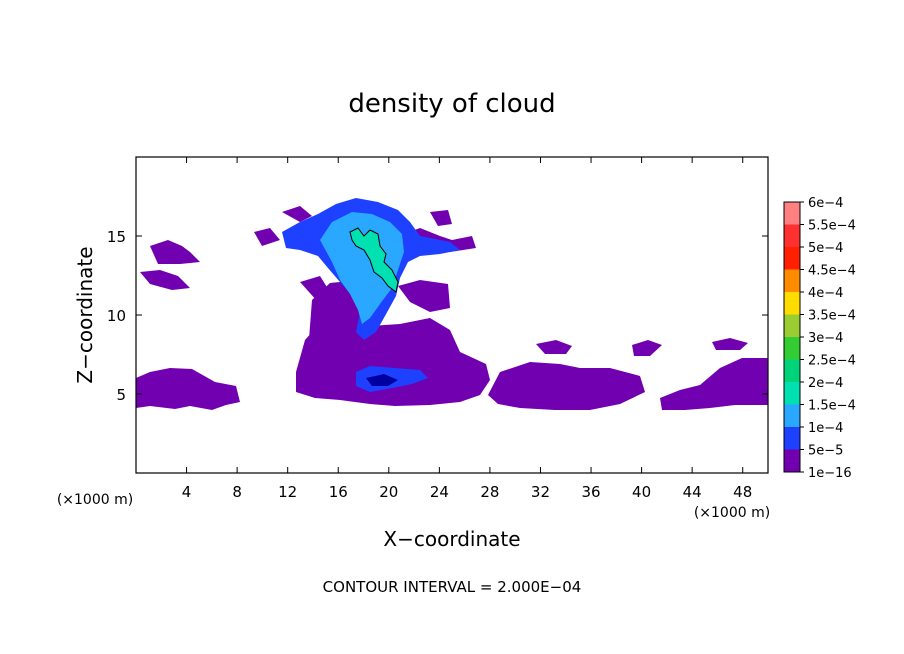  Describe the element at coordinates (792, 460) in the screenshot. I see `colorbar-swatch-base` at that location.